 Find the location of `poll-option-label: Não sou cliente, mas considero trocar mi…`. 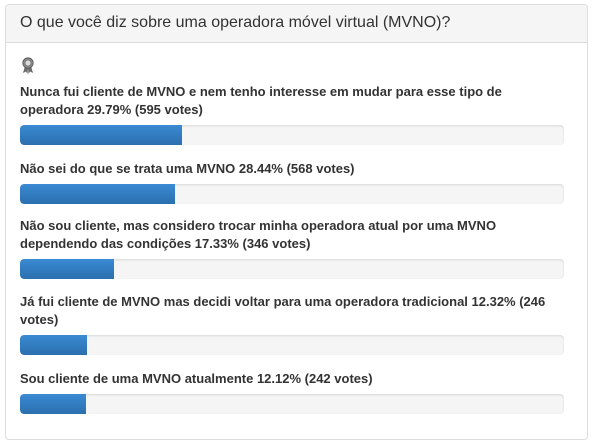

poll-option-label: Não sou cliente, mas considero trocar mi… is located at coordinates (258, 234).